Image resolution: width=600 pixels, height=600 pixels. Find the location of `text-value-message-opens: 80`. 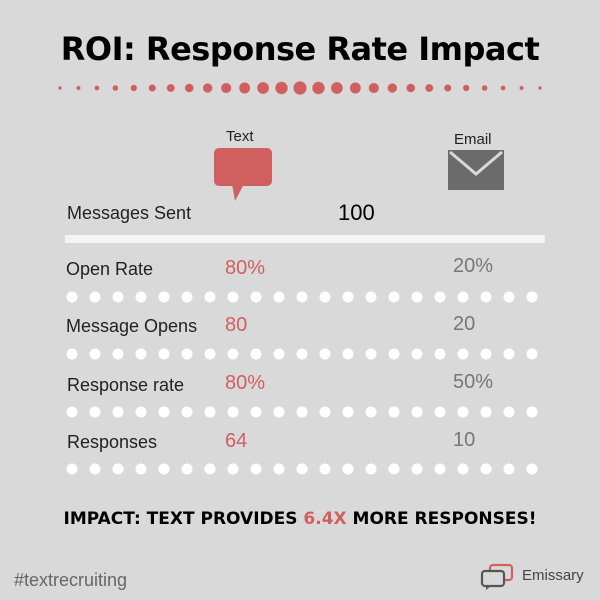

text-value-message-opens: 80 is located at coordinates (236, 325).